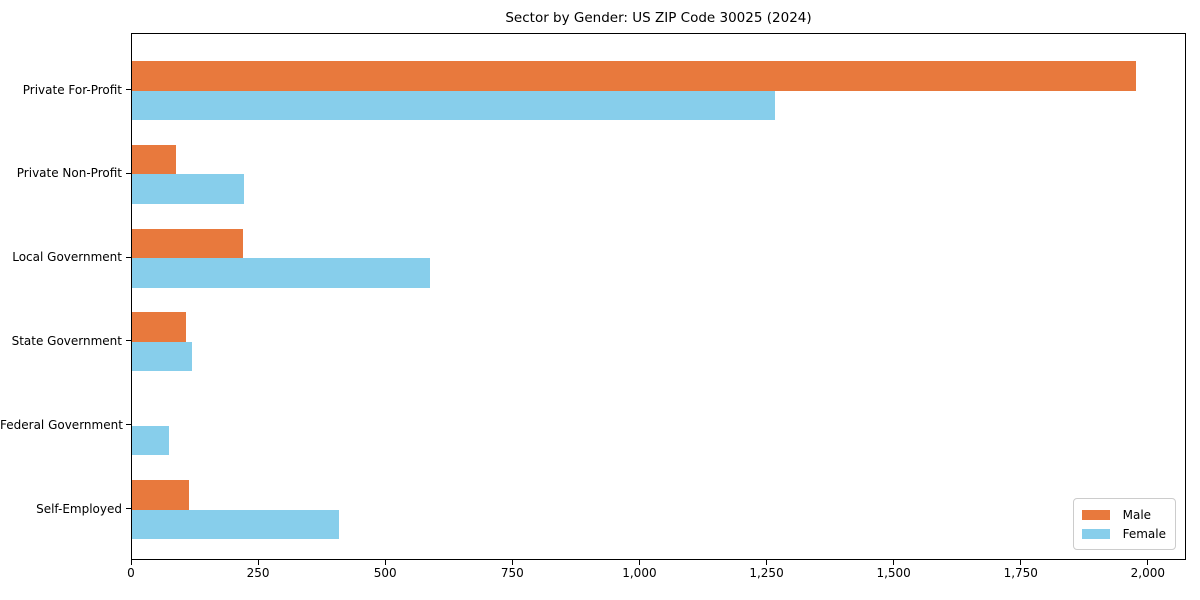 The height and width of the screenshot is (600, 1200). Describe the element at coordinates (69, 173) in the screenshot. I see `y-category-label: Private Non-Profit` at that location.